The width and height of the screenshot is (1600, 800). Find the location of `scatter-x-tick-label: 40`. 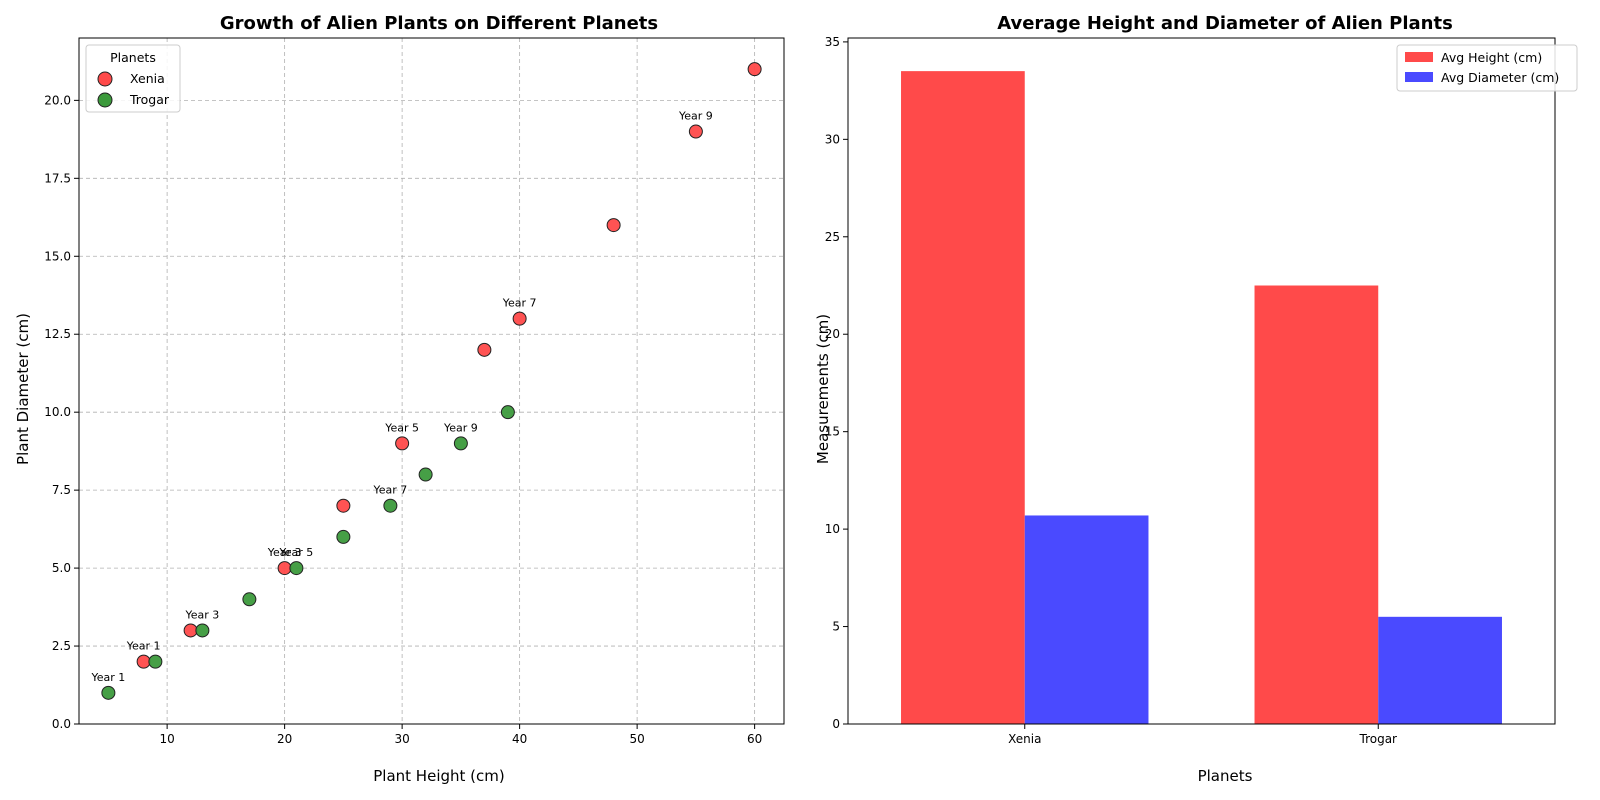

scatter-x-tick-label: 40 is located at coordinates (519, 739).